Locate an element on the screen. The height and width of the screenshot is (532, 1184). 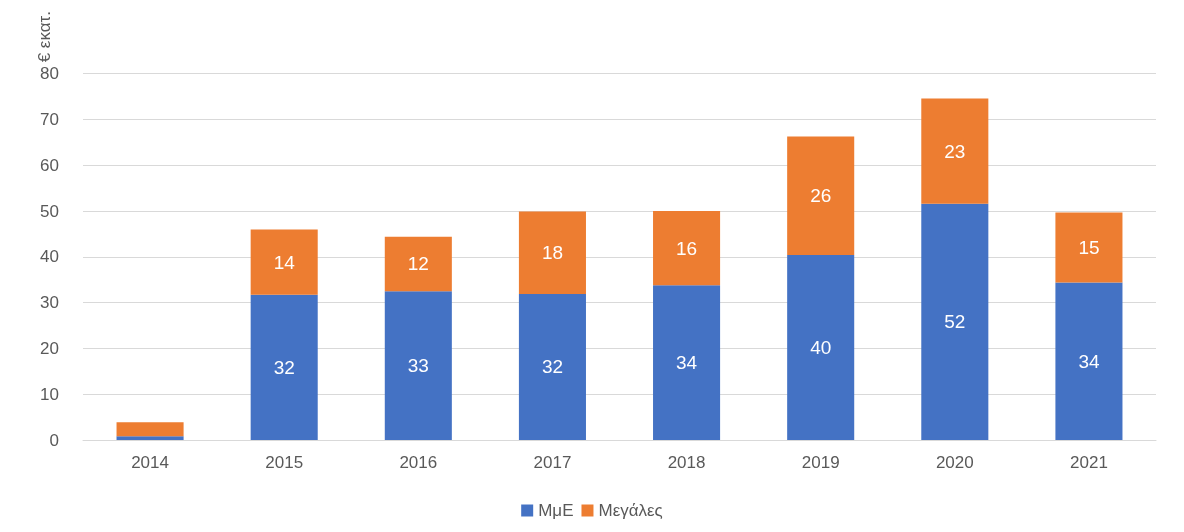
data-label: 14 is located at coordinates (284, 262).